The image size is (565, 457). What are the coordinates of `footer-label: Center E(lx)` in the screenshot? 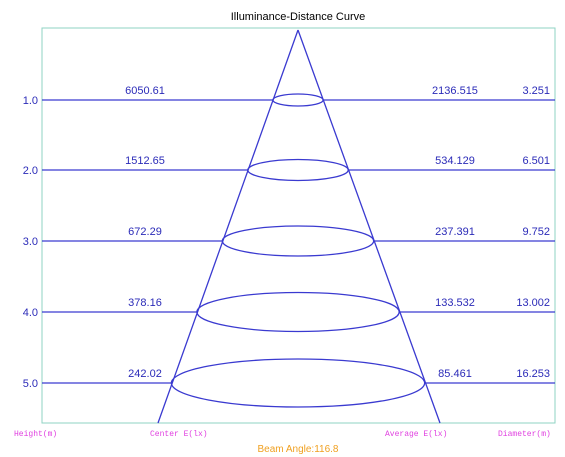 It's located at (179, 434).